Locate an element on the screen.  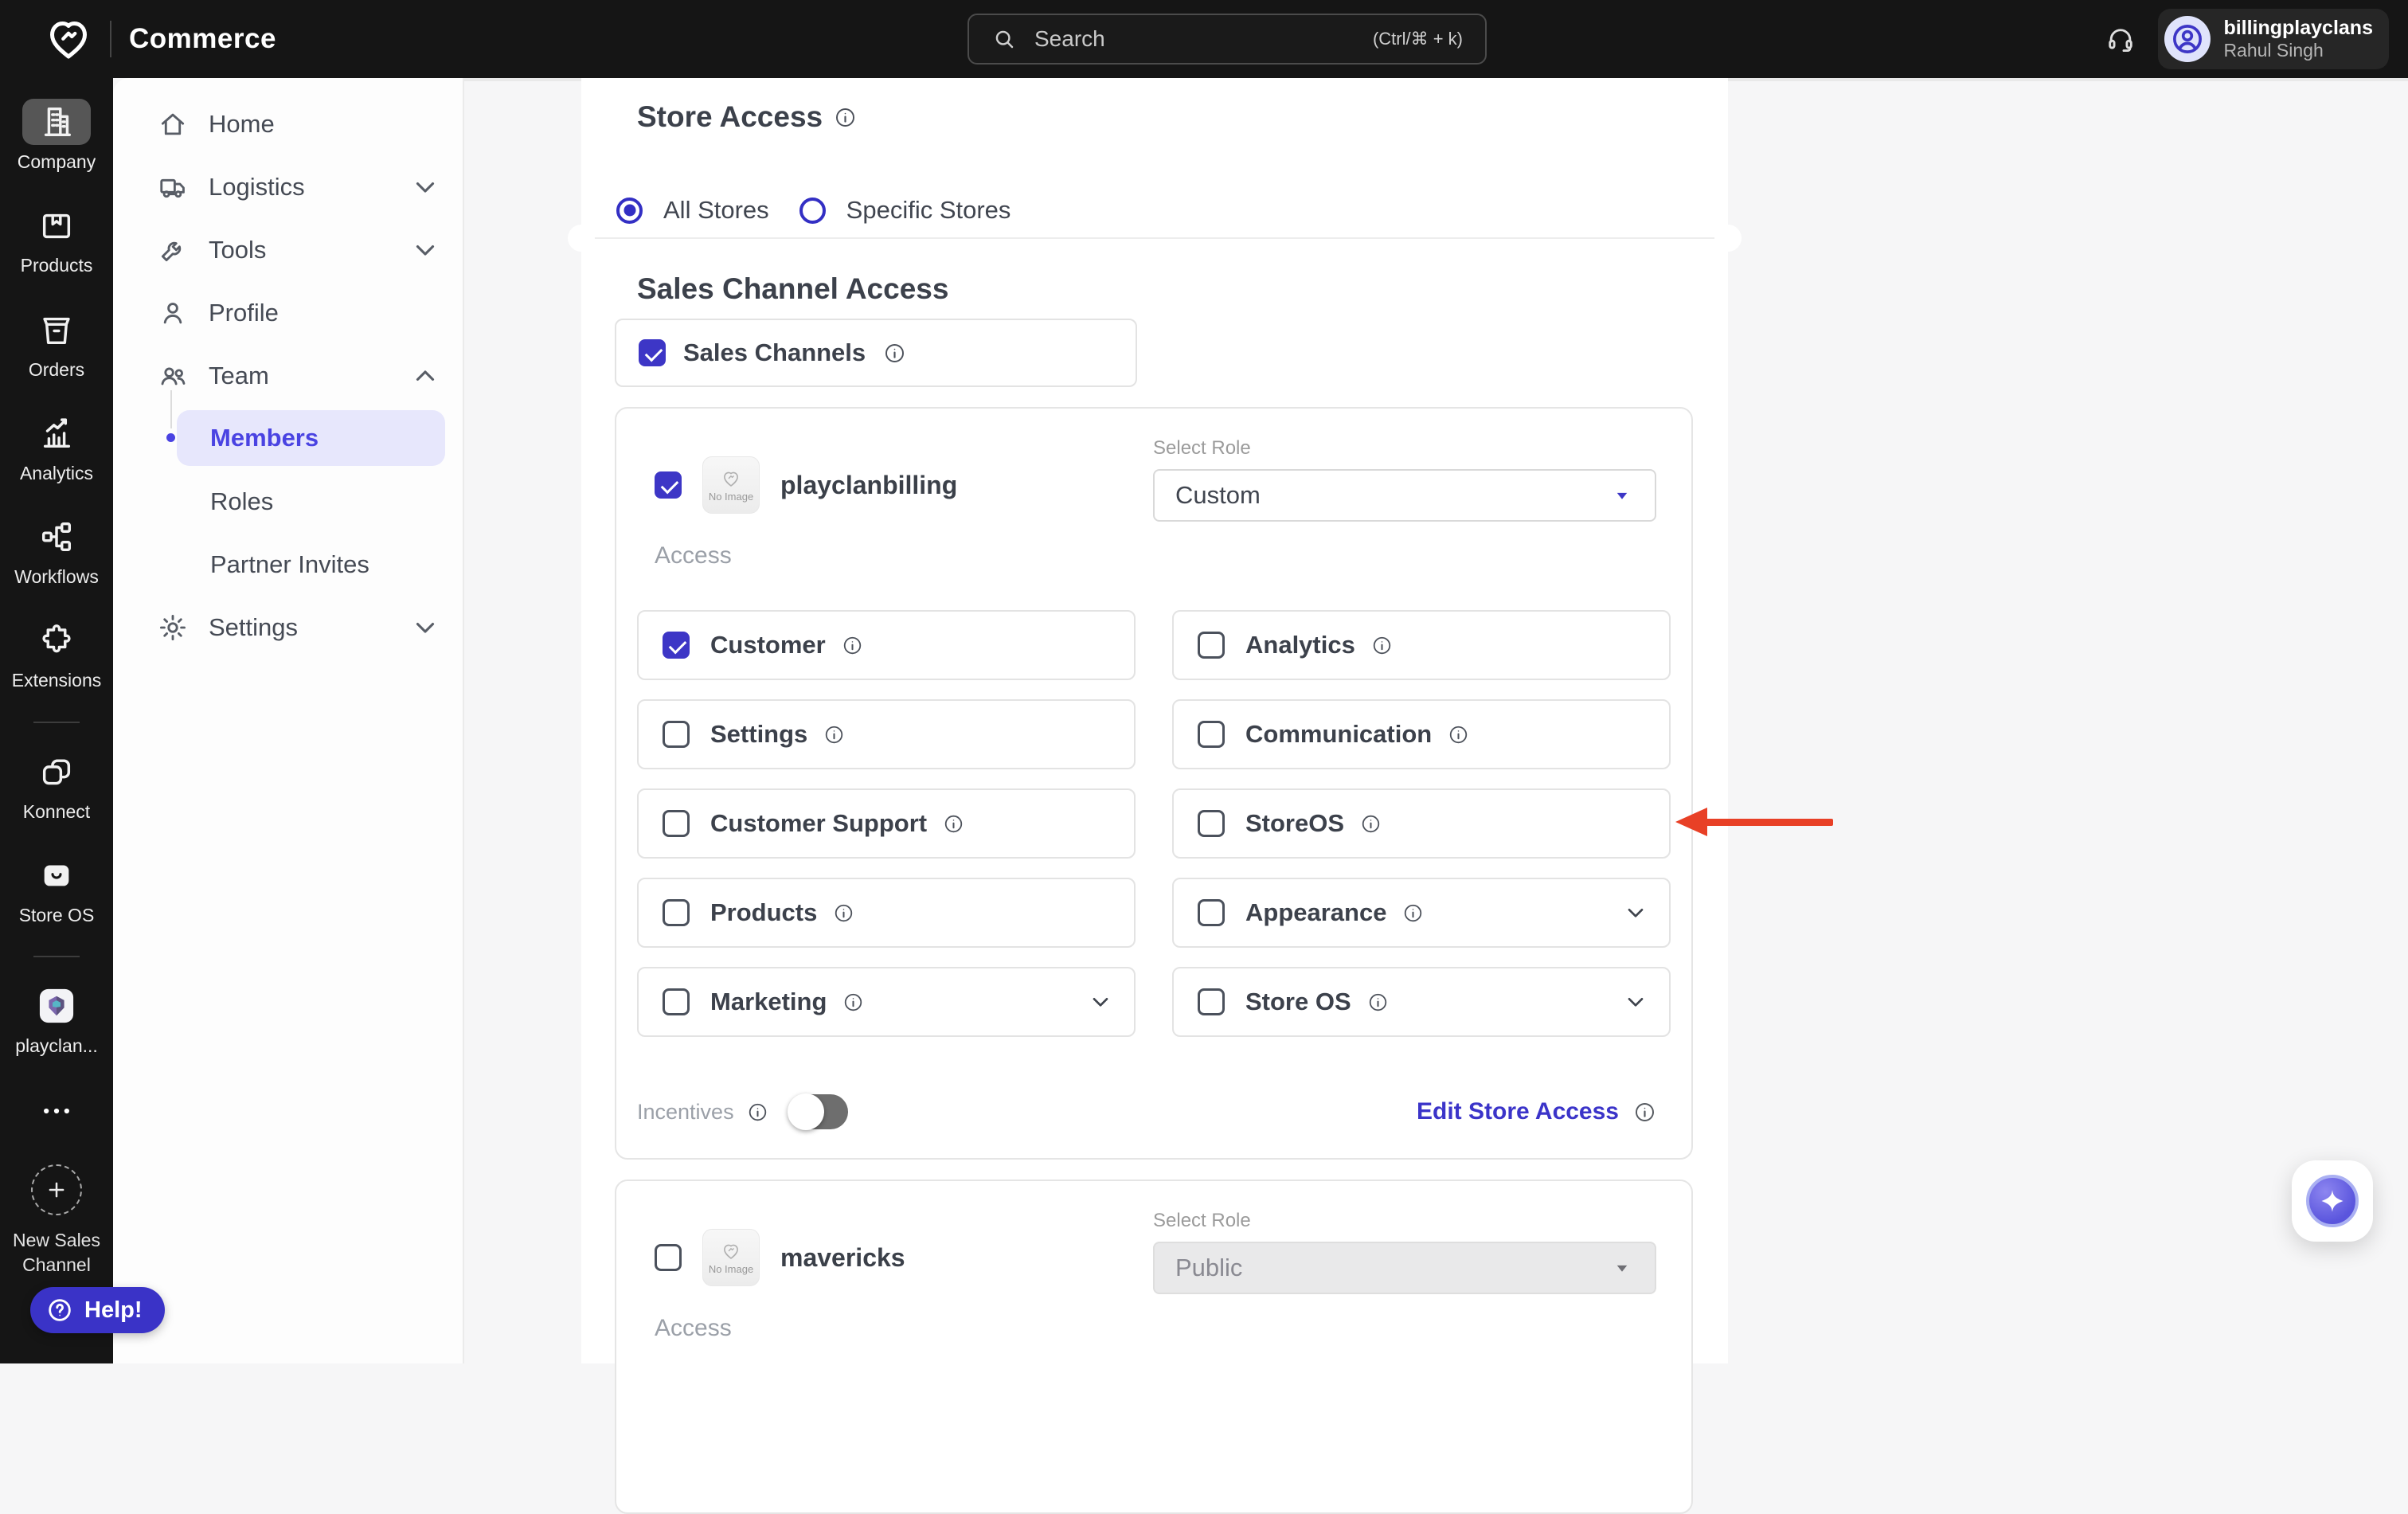
nav-item: Settings is located at coordinates (288, 627).